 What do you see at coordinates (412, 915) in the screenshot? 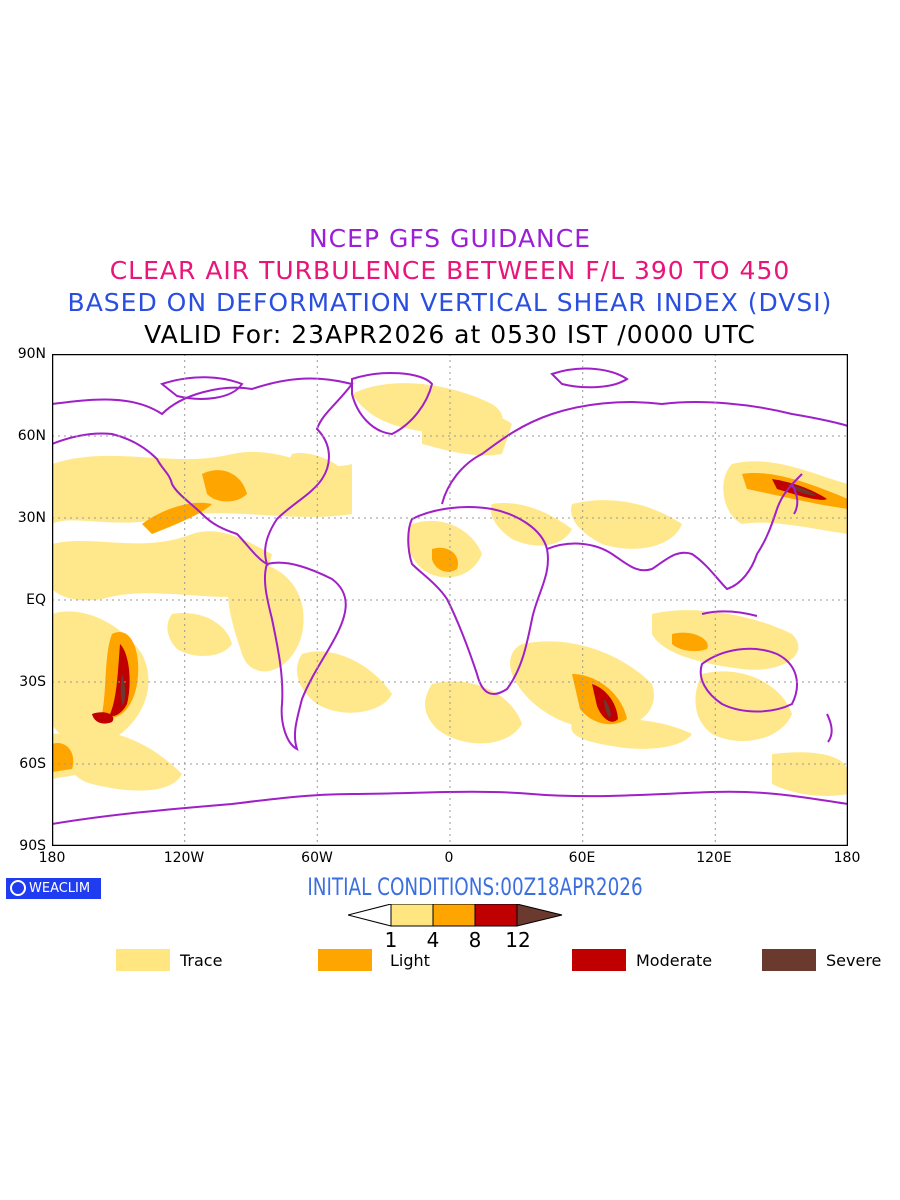
I see `colorbar-segment-trace` at bounding box center [412, 915].